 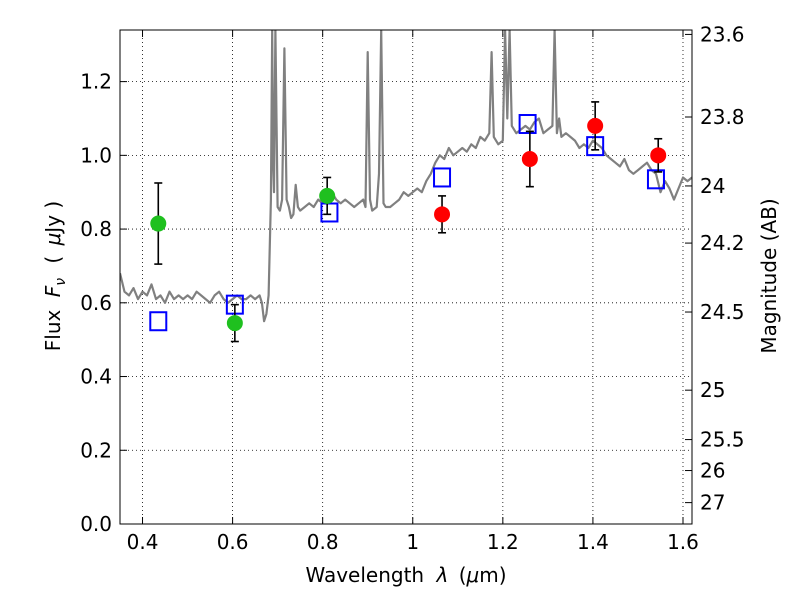 What do you see at coordinates (96, 450) in the screenshot?
I see `y-tick-label: 0.2` at bounding box center [96, 450].